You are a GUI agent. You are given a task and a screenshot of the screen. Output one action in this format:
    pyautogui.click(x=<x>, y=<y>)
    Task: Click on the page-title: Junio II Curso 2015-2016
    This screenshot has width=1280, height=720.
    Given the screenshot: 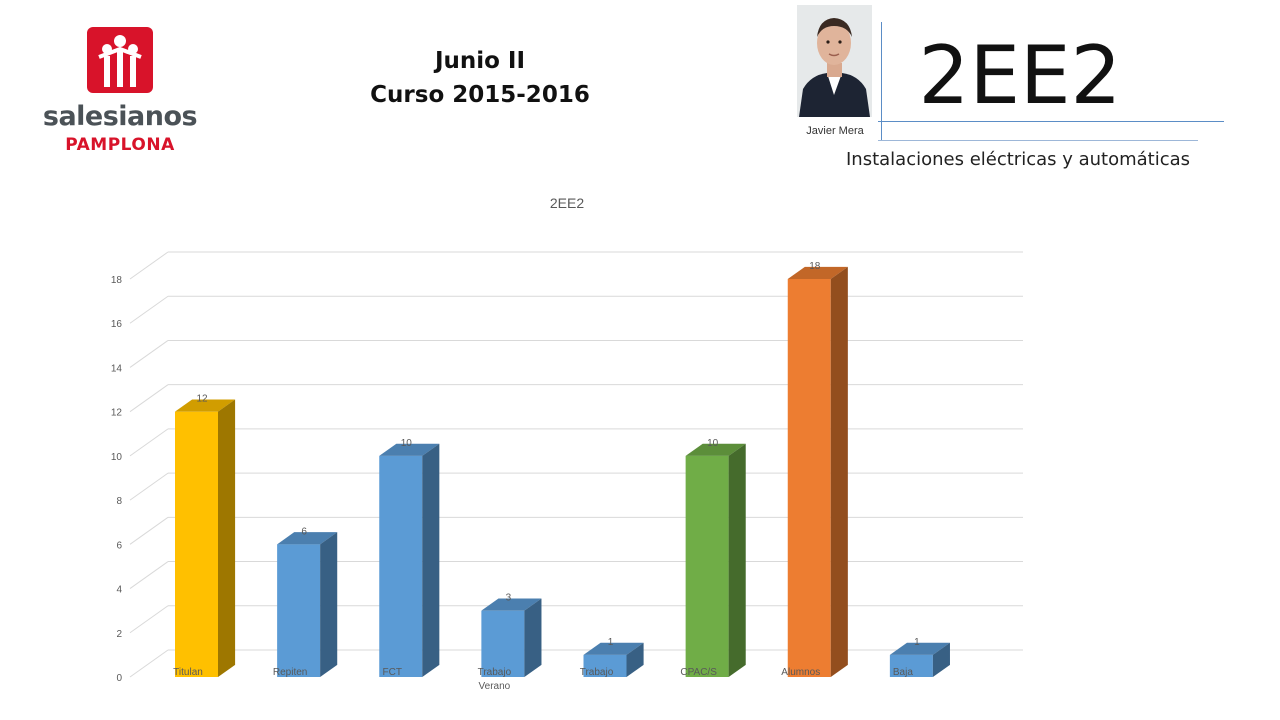 What is the action you would take?
    pyautogui.click(x=480, y=78)
    